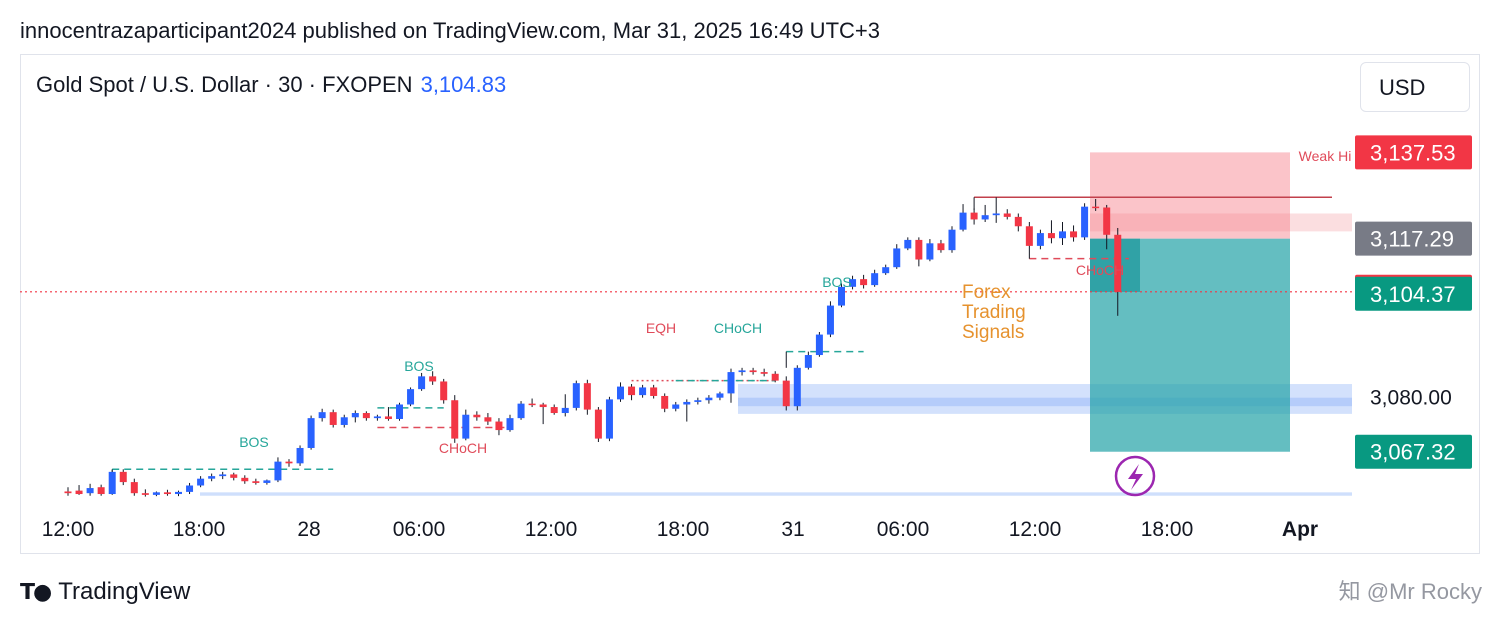 The image size is (1500, 626). I want to click on lightning-icon, so click(1135, 476).